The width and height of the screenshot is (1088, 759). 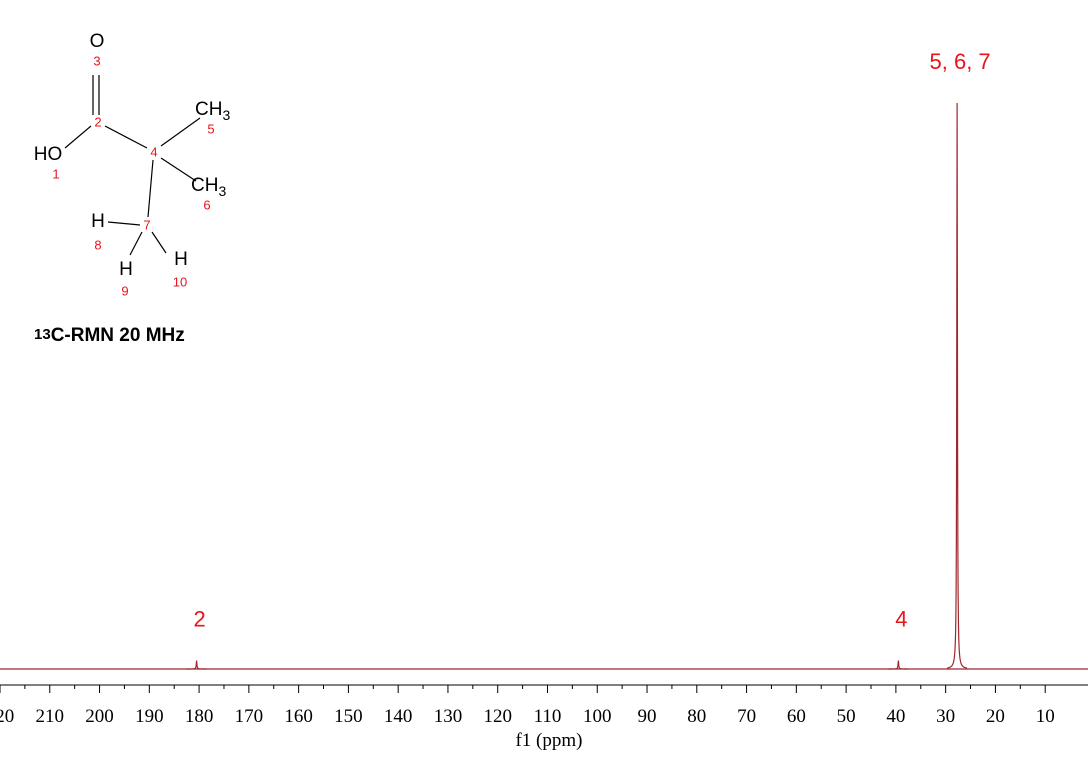 What do you see at coordinates (55, 173) in the screenshot?
I see `atom-number: 1` at bounding box center [55, 173].